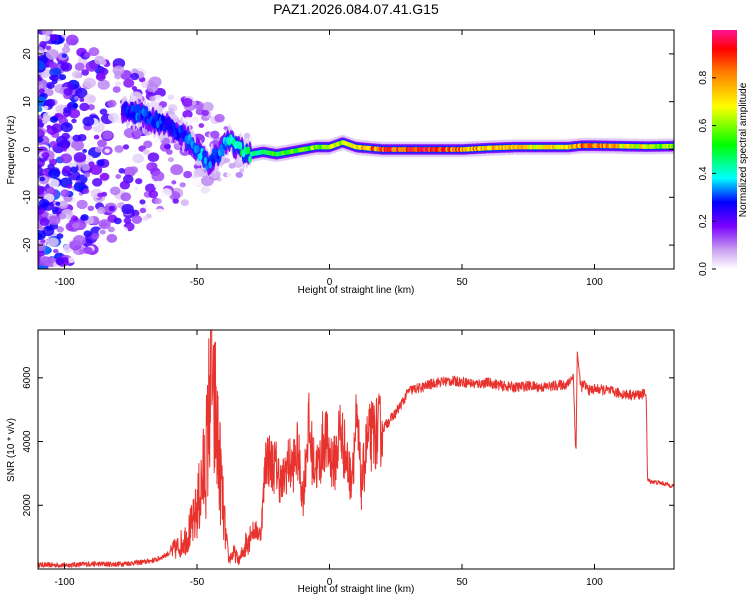 The image size is (750, 600). What do you see at coordinates (356, 9) in the screenshot?
I see `chart-title: PAZ1.2026.084.07.41.G15` at bounding box center [356, 9].